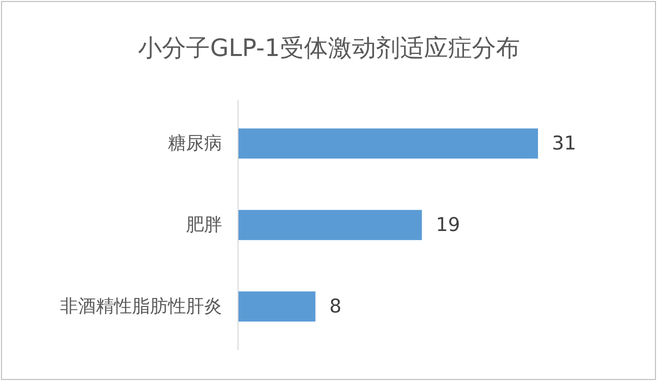  Describe the element at coordinates (204, 225) in the screenshot. I see `y-tick-label: 肥胖` at that location.